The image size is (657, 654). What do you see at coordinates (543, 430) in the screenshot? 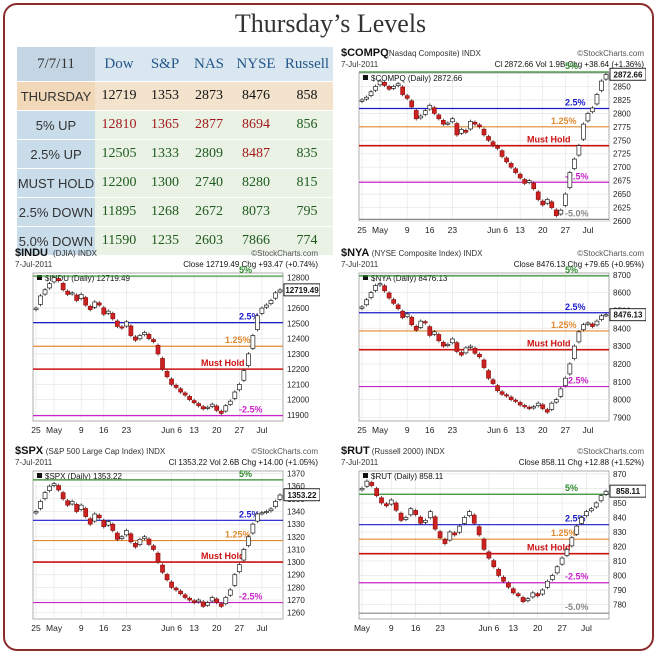
I see `x-tick-label: 20` at bounding box center [543, 430].